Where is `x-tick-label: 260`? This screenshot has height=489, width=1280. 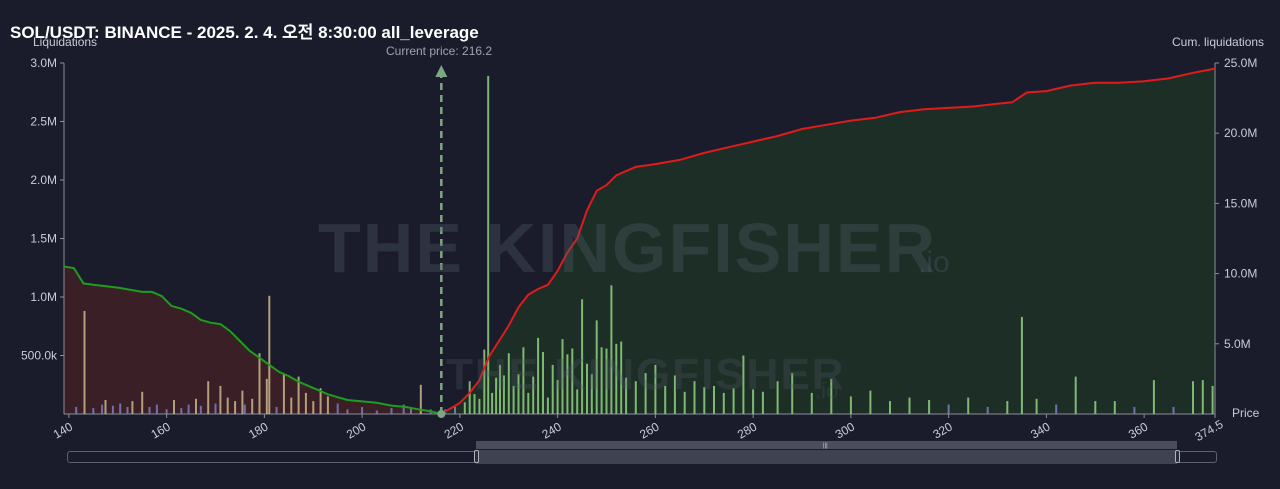 x-tick-label: 260 is located at coordinates (649, 430).